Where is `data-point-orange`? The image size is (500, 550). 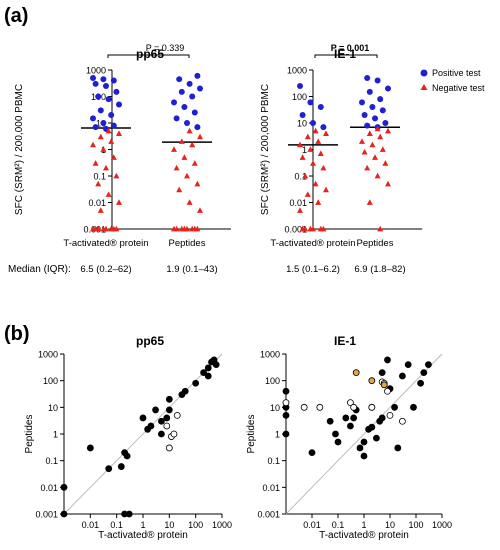
data-point-orange is located at coordinates (384, 385).